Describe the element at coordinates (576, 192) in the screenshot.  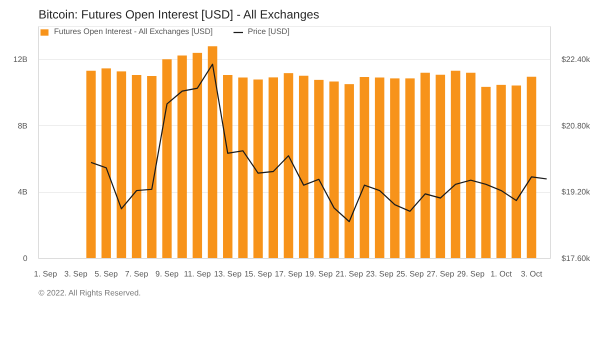
I see `y2-tick-label: $19.20k` at that location.